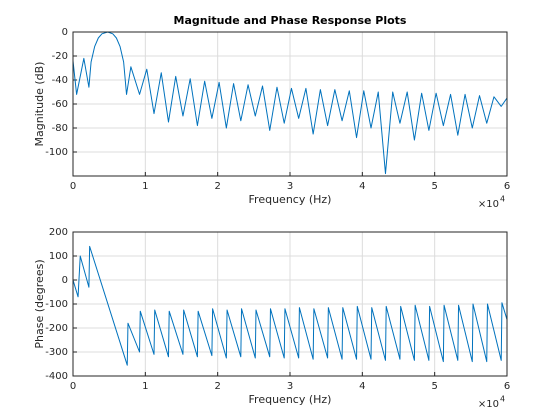 This screenshot has width=560, height=420. What do you see at coordinates (60, 104) in the screenshot?
I see `y-tick-label: -60` at bounding box center [60, 104].